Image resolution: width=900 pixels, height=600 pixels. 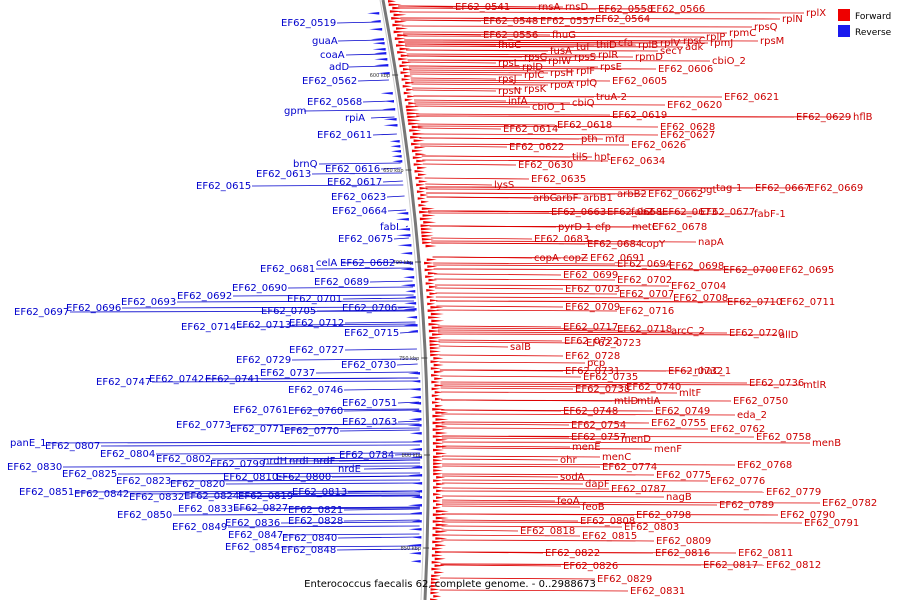 I want to click on reverse-gene-label: gpm, so click(x=295, y=111).